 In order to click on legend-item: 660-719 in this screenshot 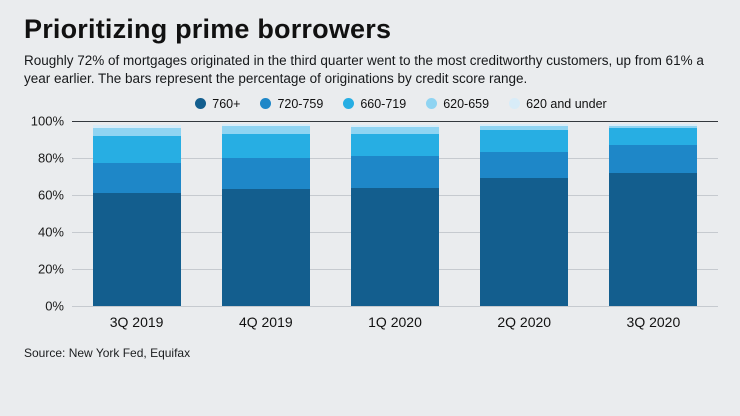, I will do `click(374, 104)`.